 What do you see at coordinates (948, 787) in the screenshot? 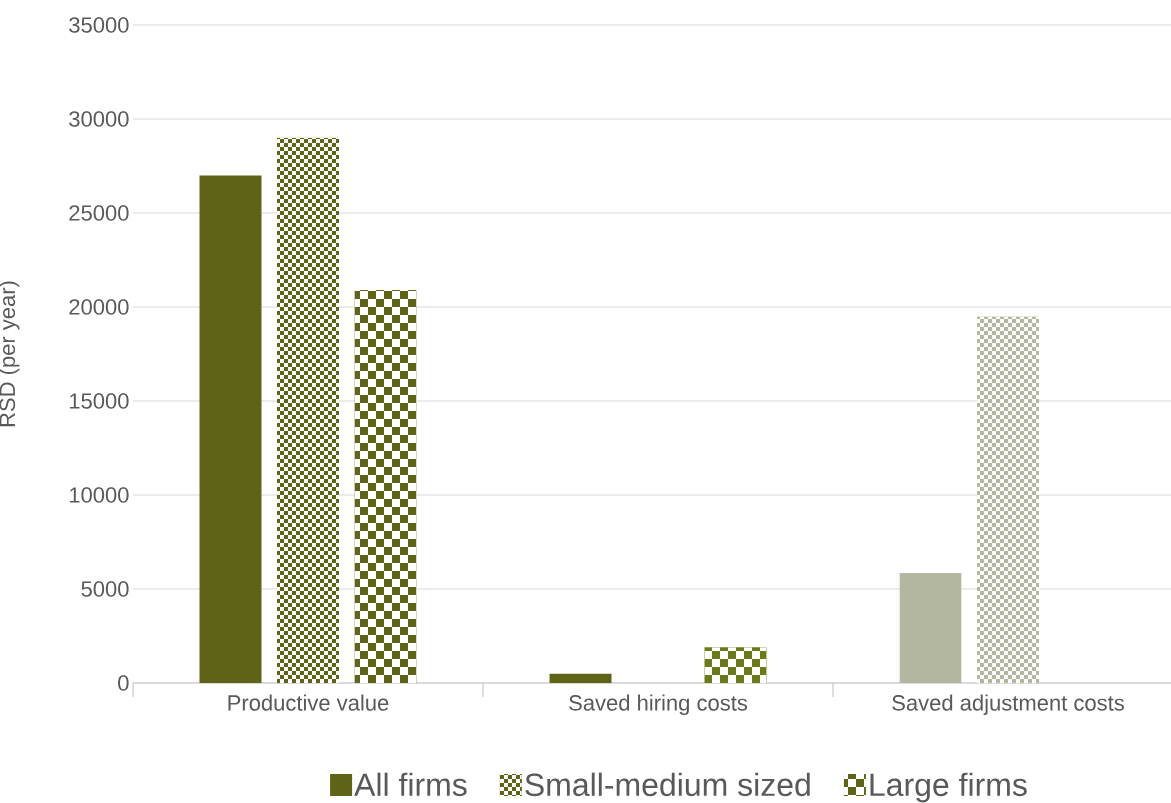
I see `legend-label: Large firms` at bounding box center [948, 787].